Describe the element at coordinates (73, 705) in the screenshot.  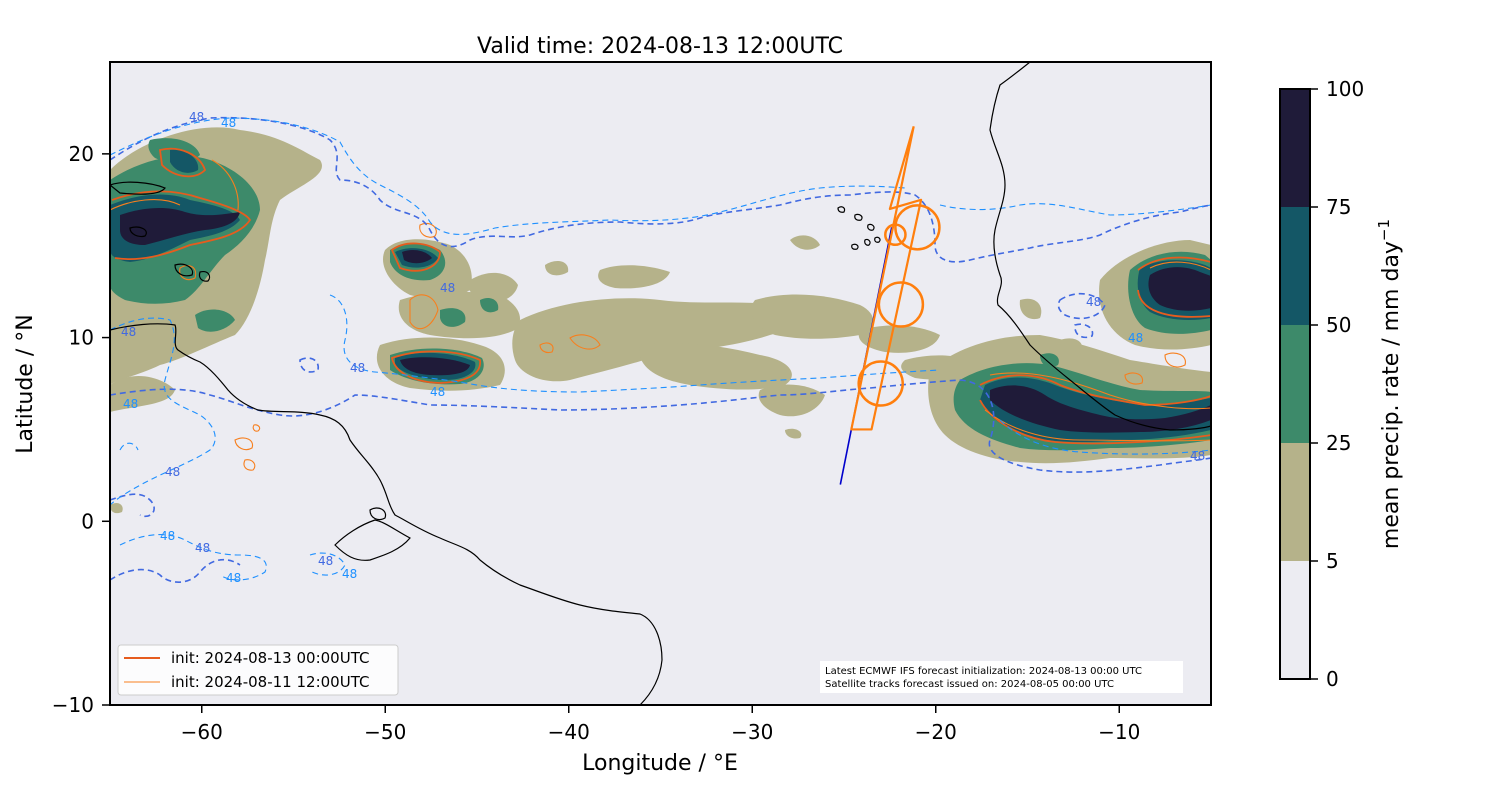
I see `y-tick-label: −10` at that location.